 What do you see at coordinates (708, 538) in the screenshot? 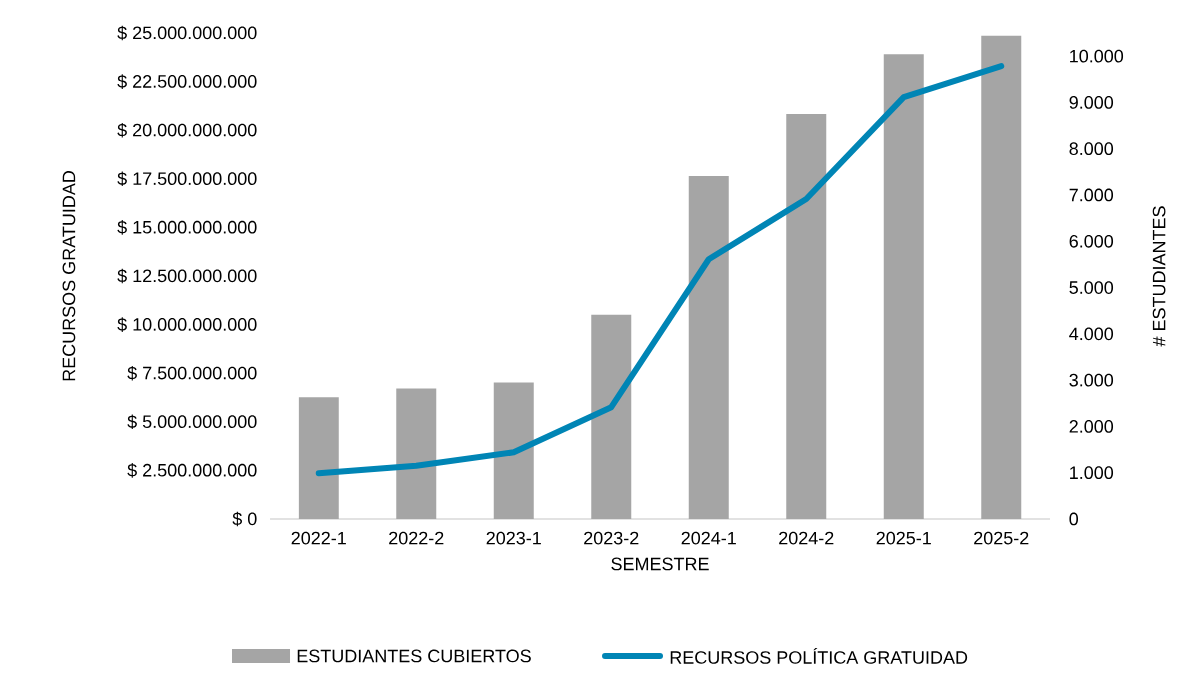
I see `x-tick-label: 2024-1` at bounding box center [708, 538].